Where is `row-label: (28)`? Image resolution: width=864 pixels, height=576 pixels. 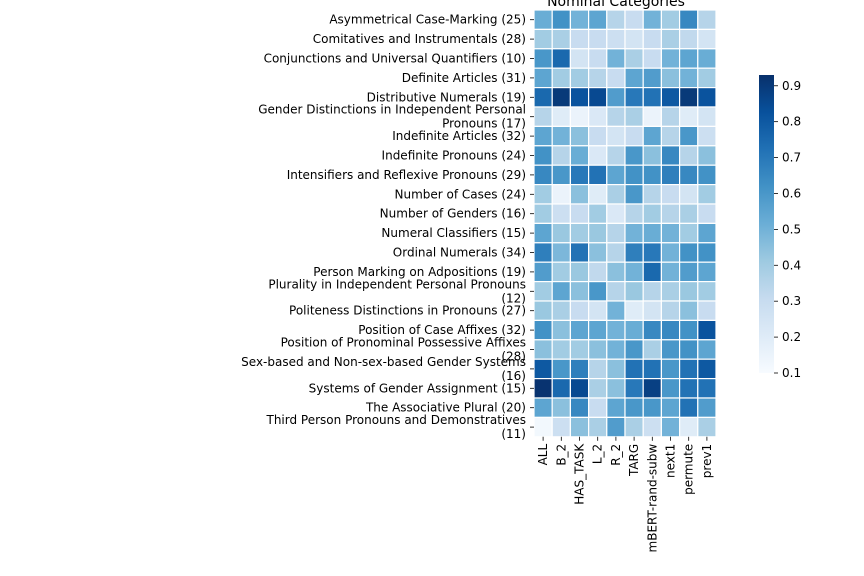 row-label: (28) is located at coordinates (513, 357).